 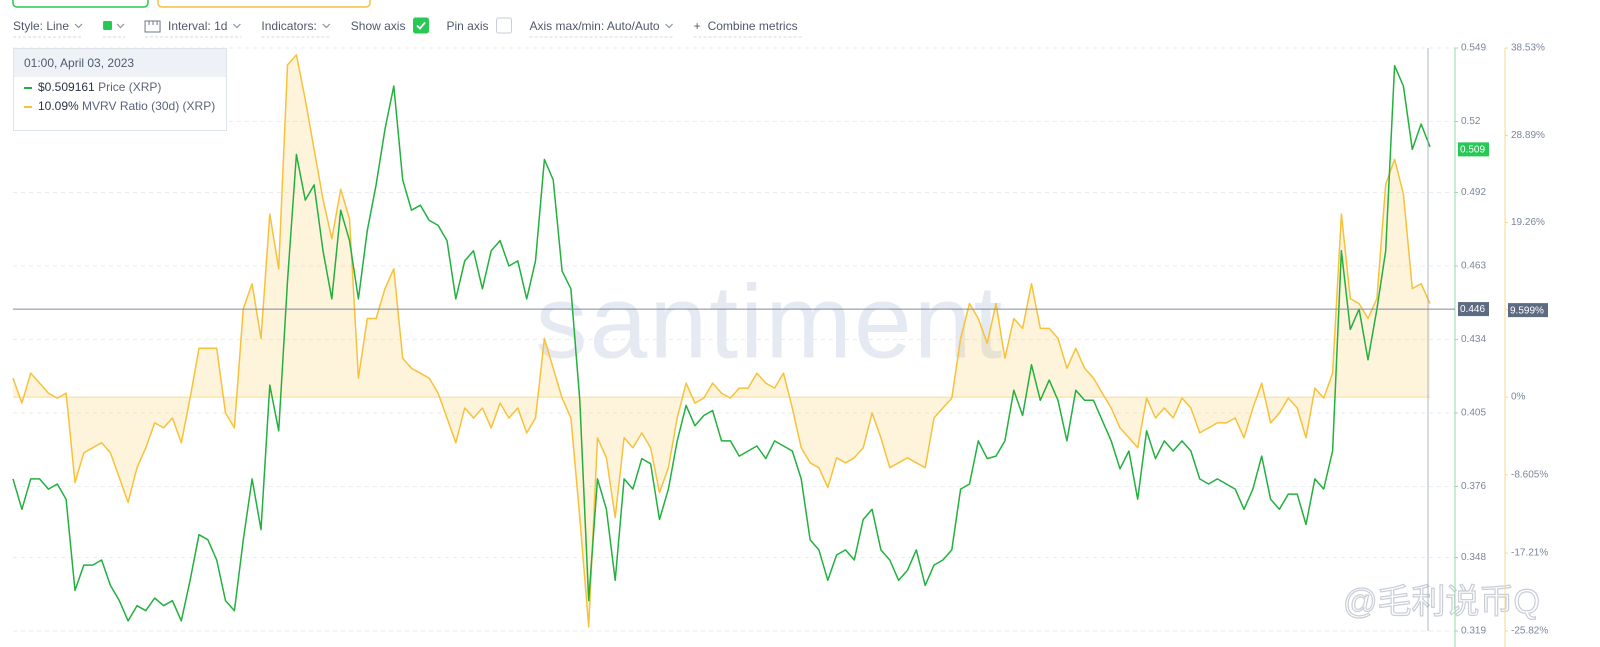 I want to click on y2-tick-label: -8.605%, so click(x=1529, y=475).